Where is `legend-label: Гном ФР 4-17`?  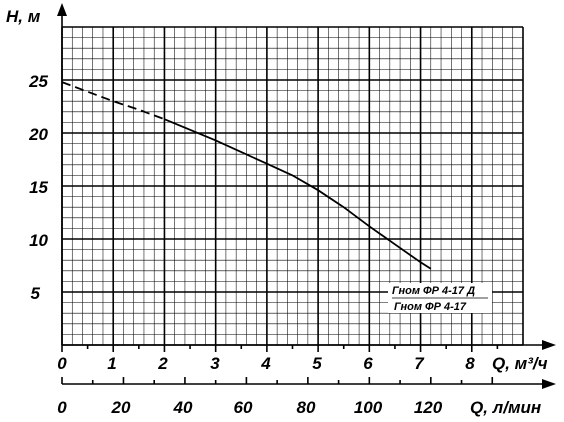
legend-label: Гном ФР 4-17 is located at coordinates (430, 307).